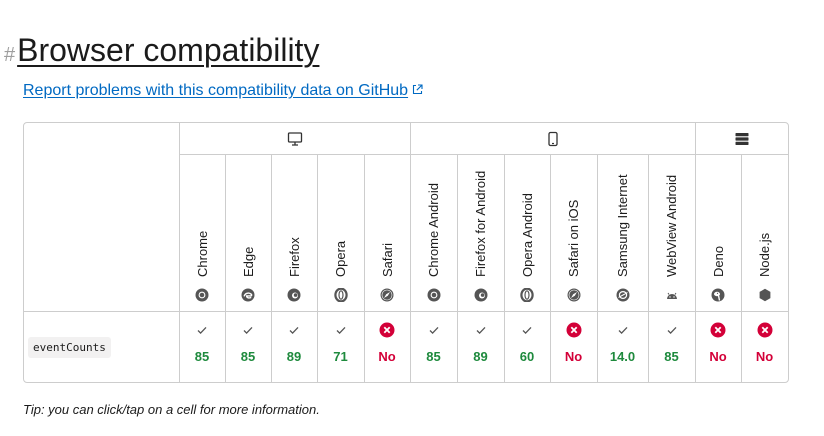  Describe the element at coordinates (294, 347) in the screenshot. I see `support-cell-firefox: 89` at that location.